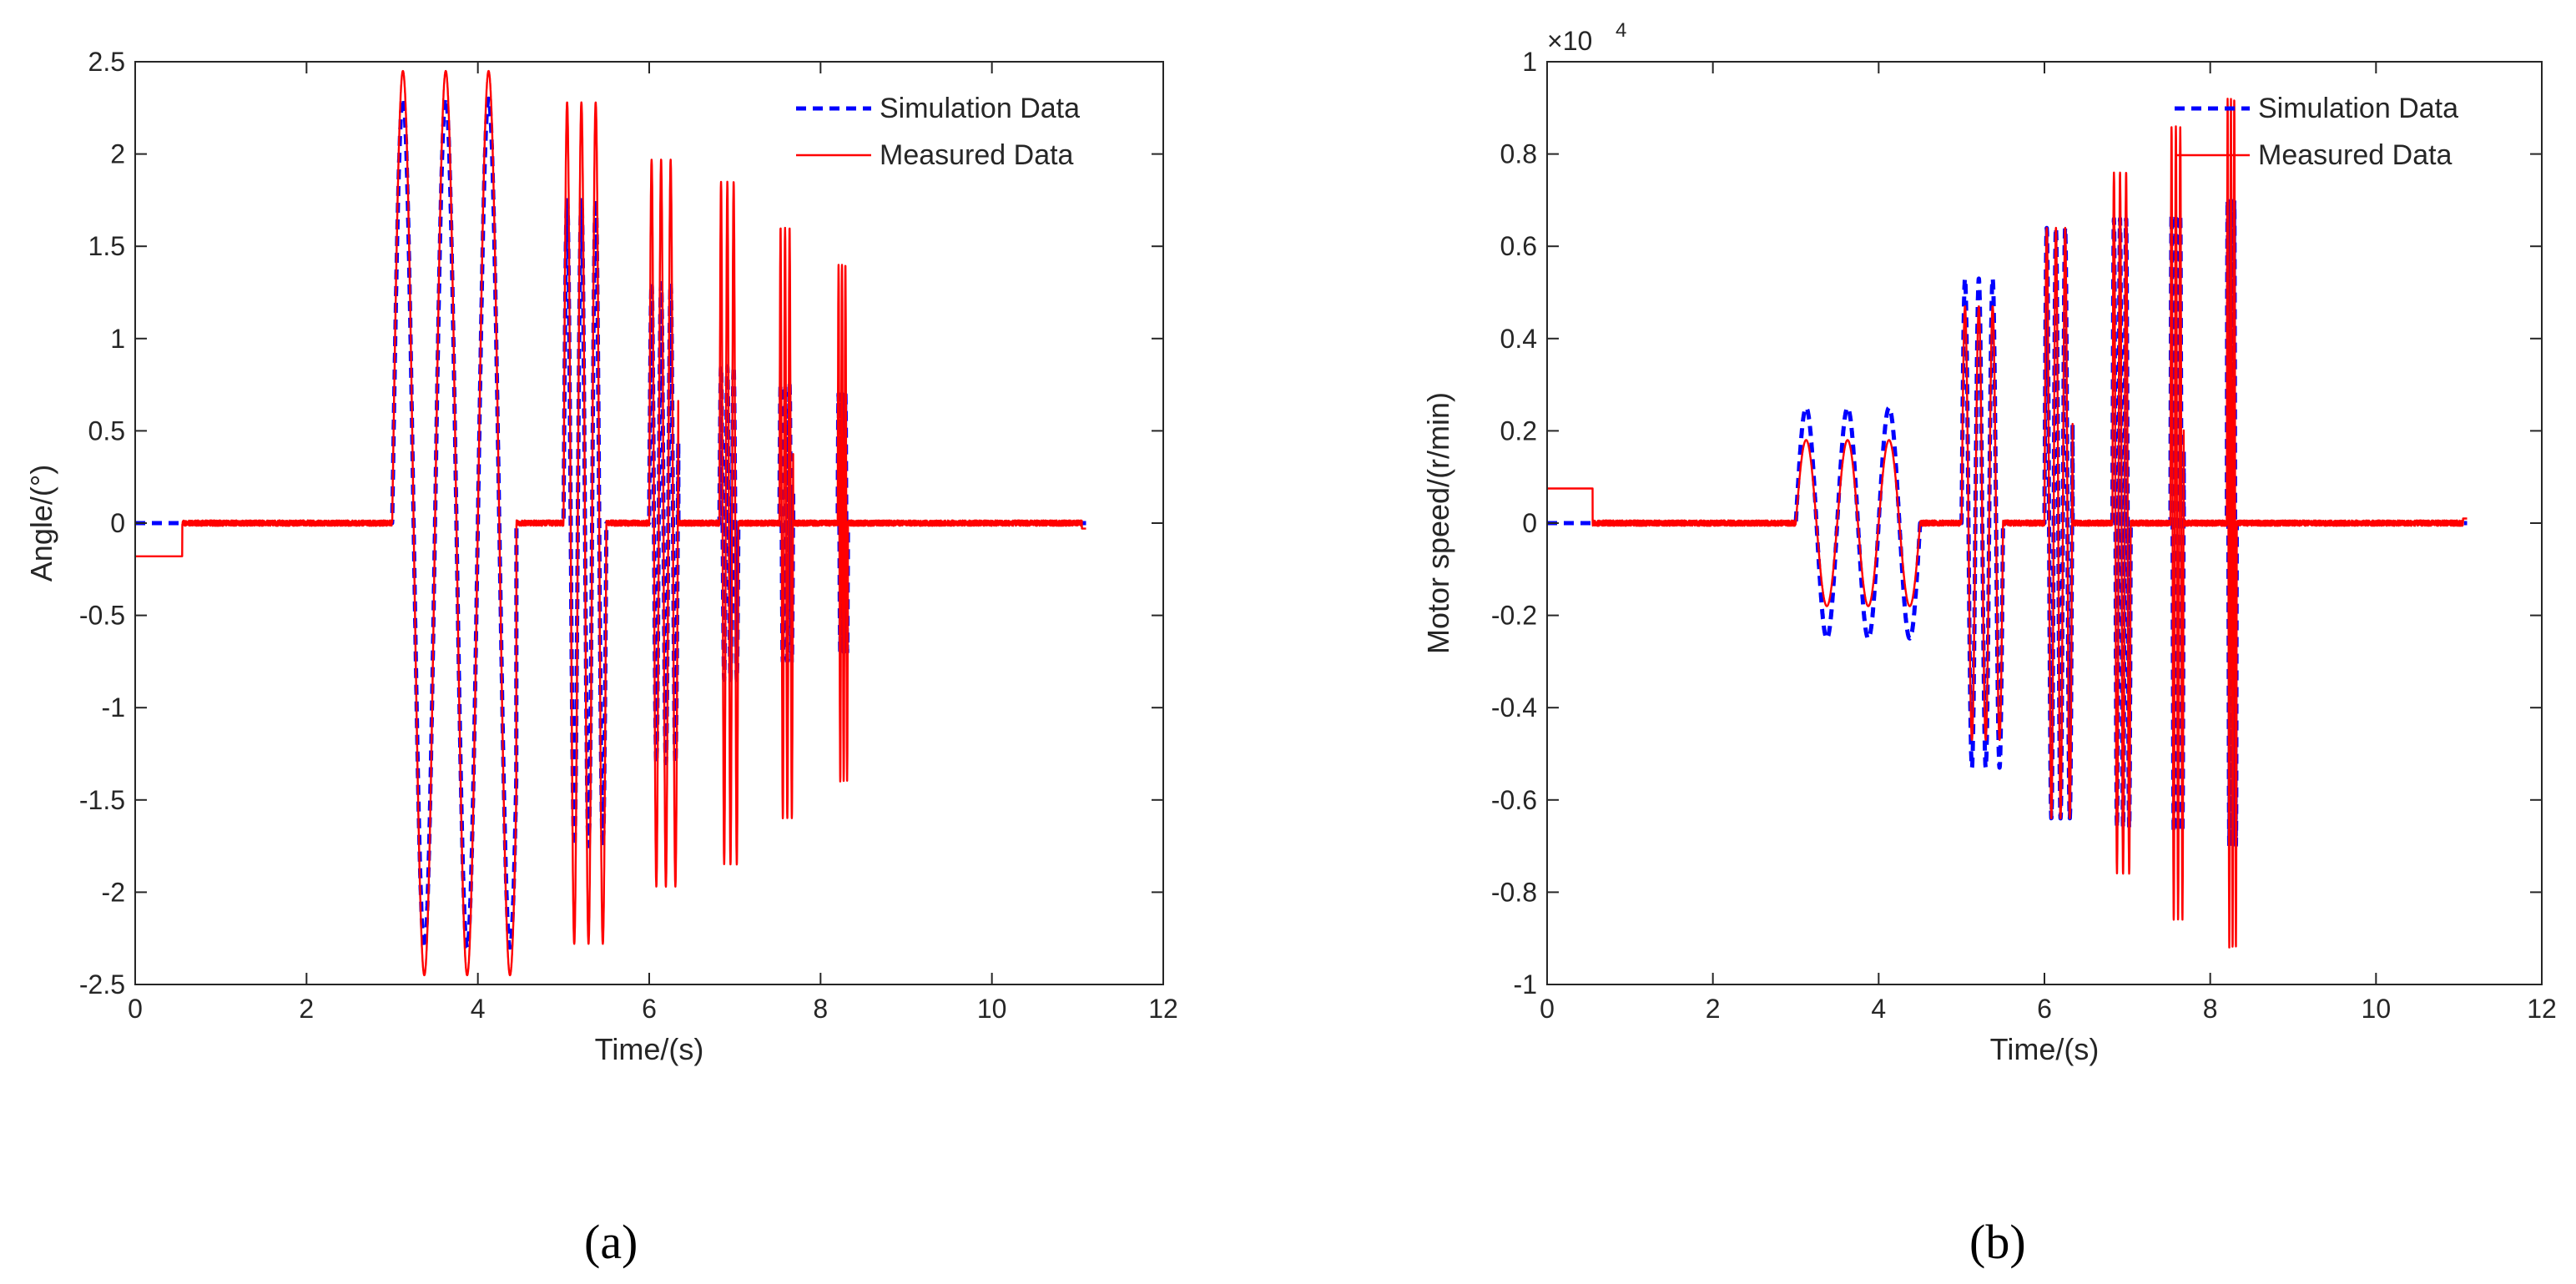 Image resolution: width=2576 pixels, height=1284 pixels. I want to click on y-tick-label: -0.2, so click(1514, 616).